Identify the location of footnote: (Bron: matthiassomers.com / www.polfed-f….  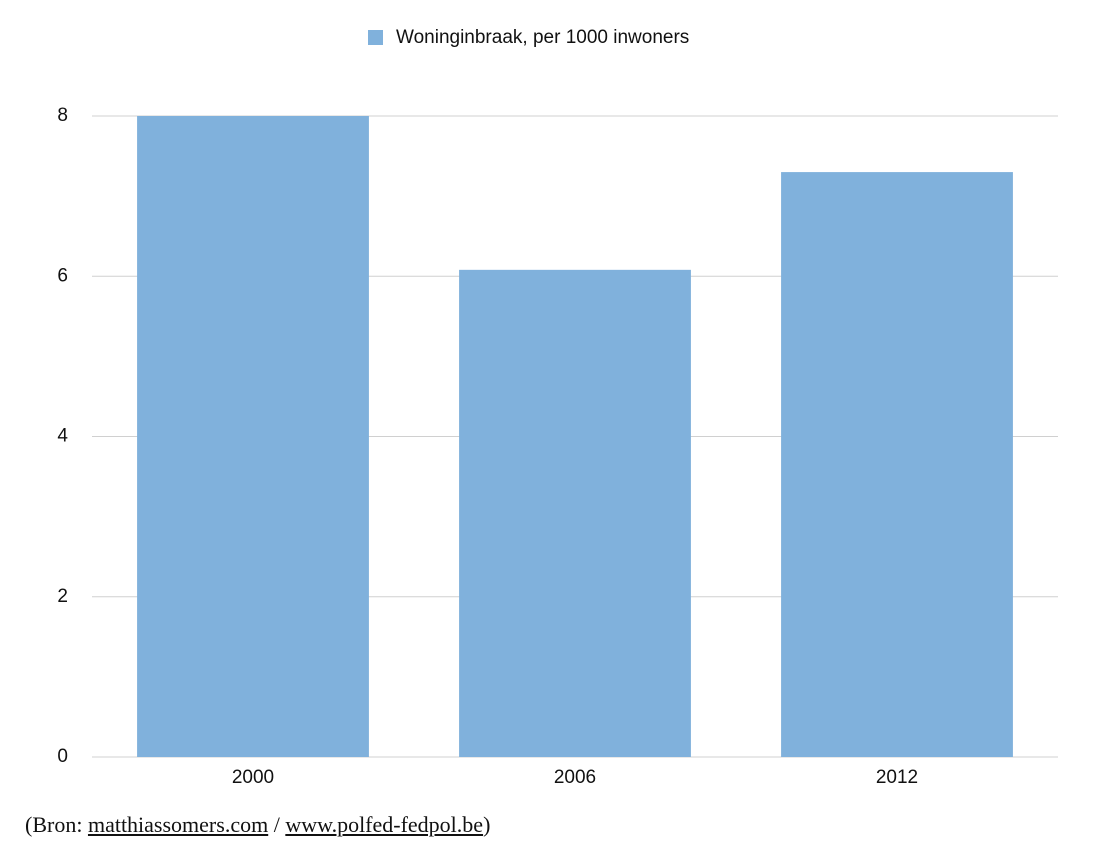
(257, 825).